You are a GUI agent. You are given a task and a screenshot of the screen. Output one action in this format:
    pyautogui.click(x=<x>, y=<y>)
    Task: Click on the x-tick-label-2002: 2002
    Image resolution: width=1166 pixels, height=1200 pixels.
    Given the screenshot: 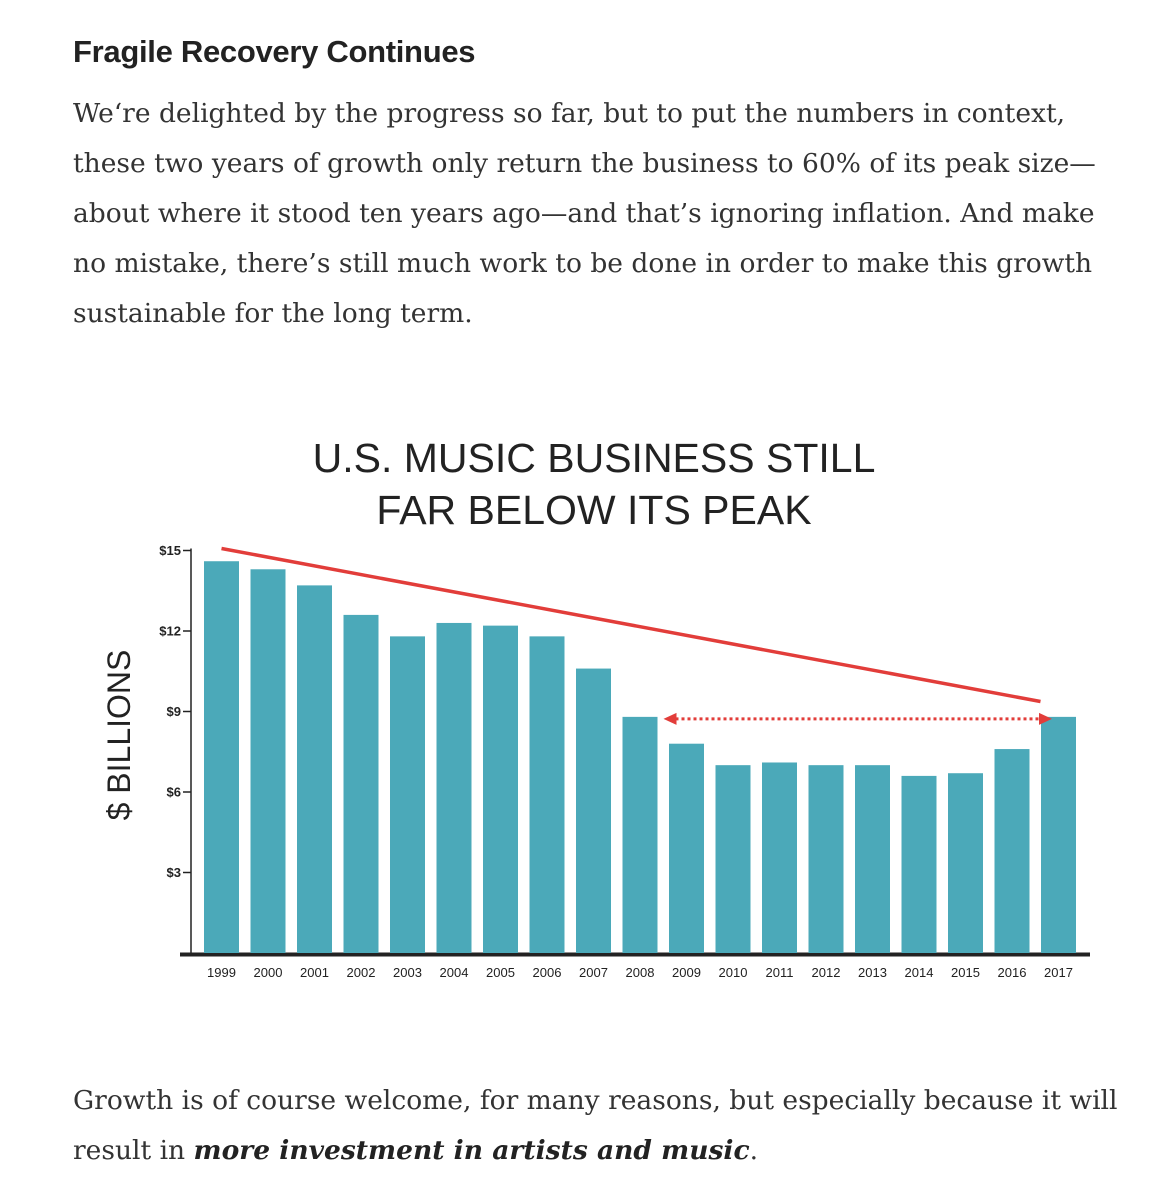 What is the action you would take?
    pyautogui.click(x=361, y=972)
    